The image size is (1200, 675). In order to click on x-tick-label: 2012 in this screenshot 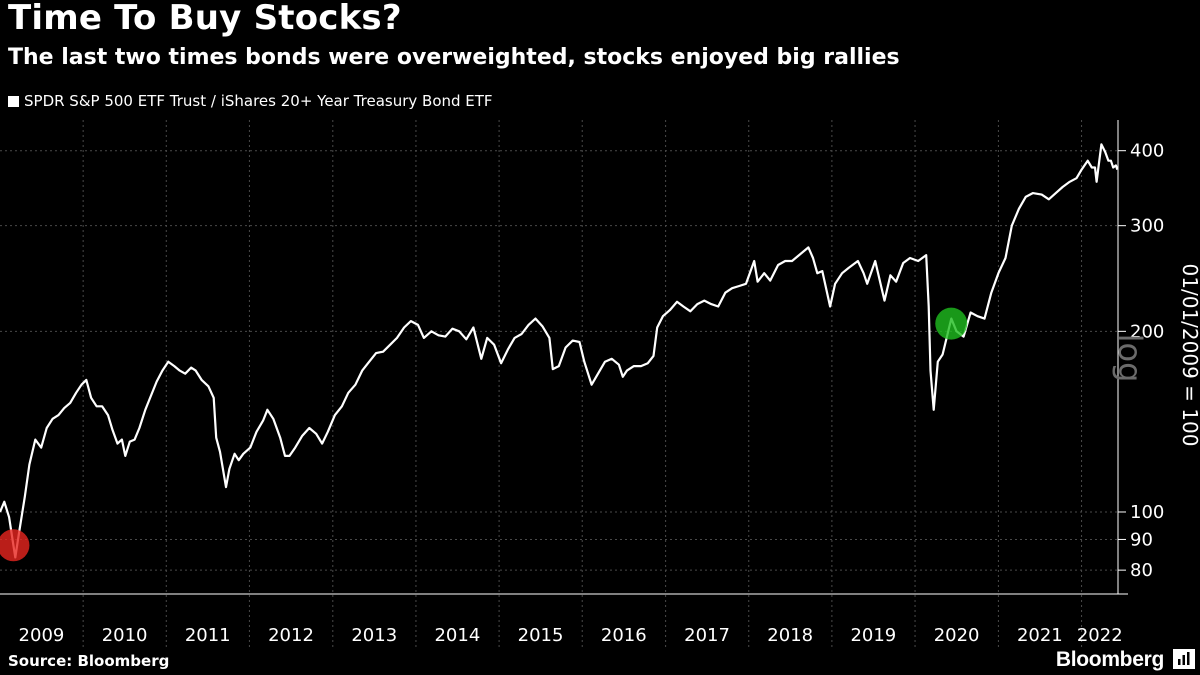, I will do `click(291, 635)`.